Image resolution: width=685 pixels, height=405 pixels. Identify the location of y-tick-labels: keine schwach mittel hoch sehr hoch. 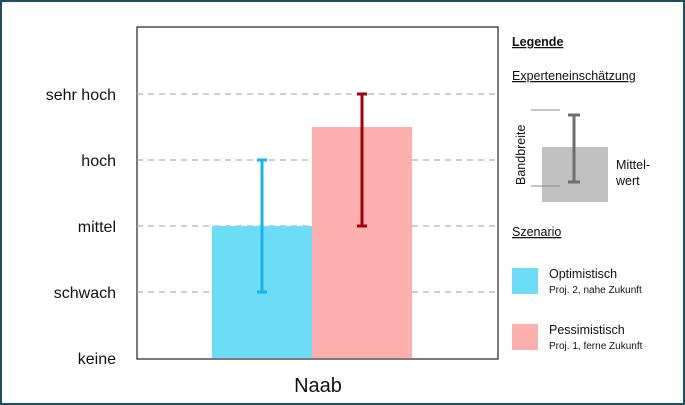
(81, 227).